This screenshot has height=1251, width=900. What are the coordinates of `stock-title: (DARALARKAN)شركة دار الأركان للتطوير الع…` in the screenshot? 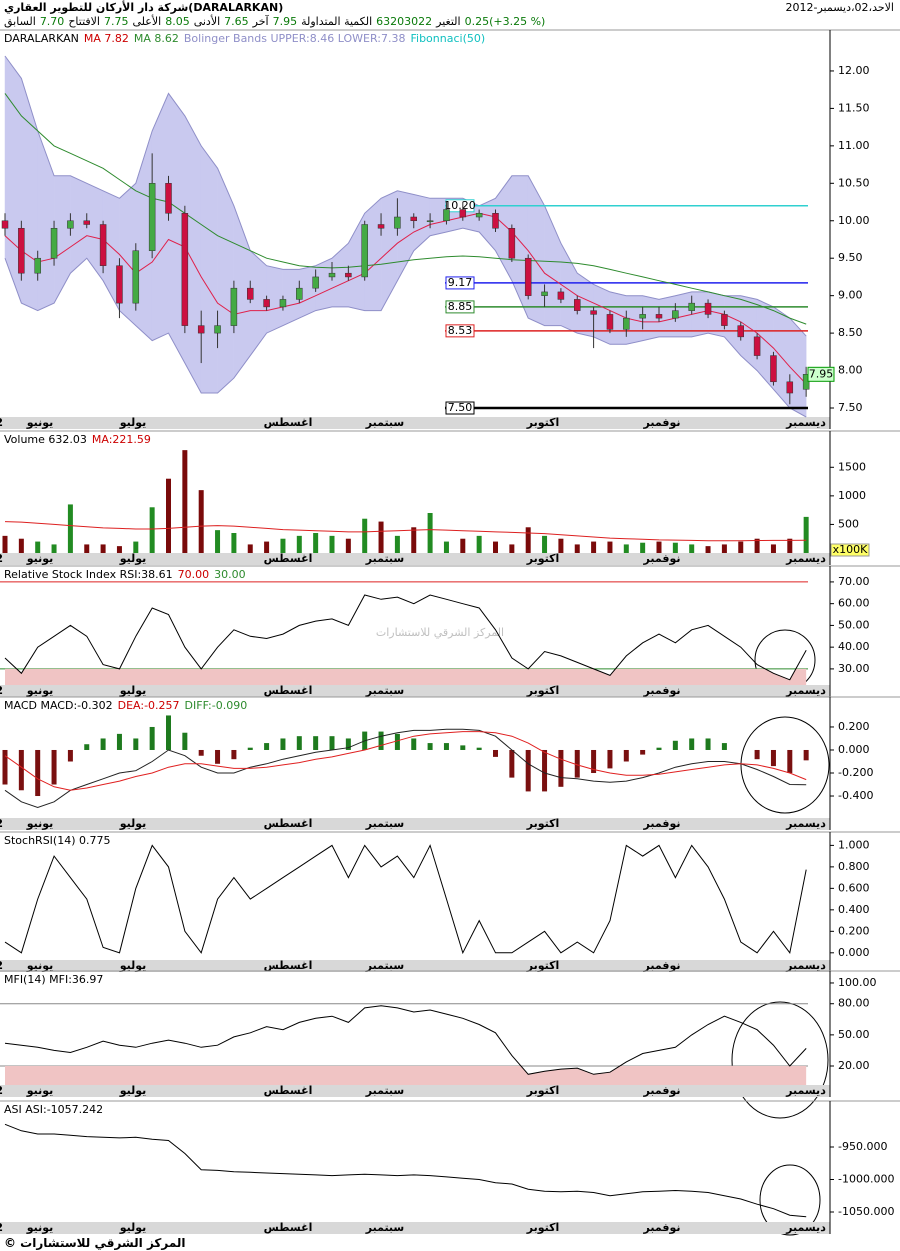 It's located at (144, 7).